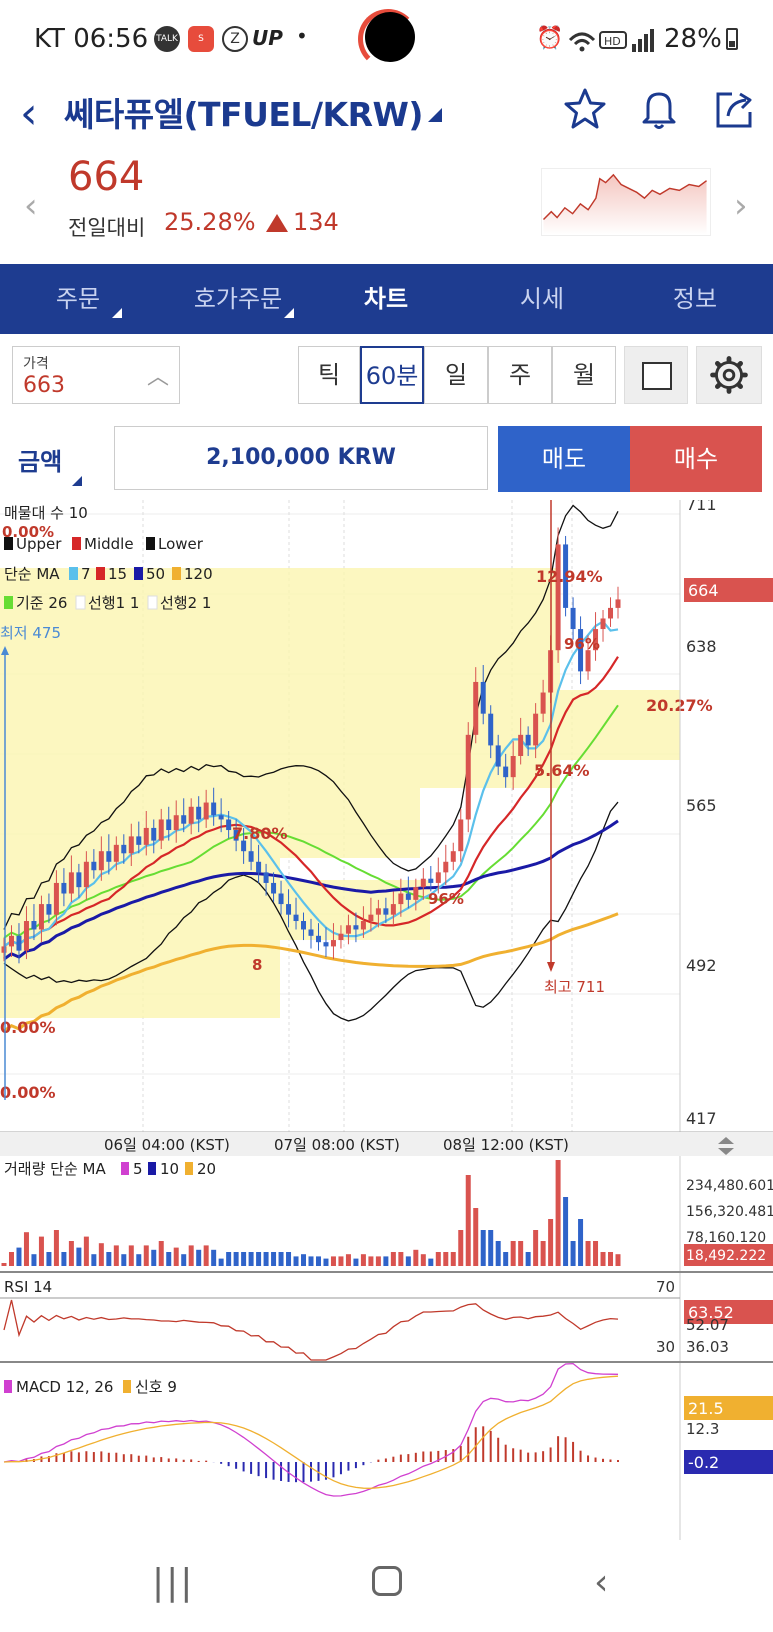  Describe the element at coordinates (741, 206) in the screenshot. I see `next-coin-arrow-icon: ›` at that location.